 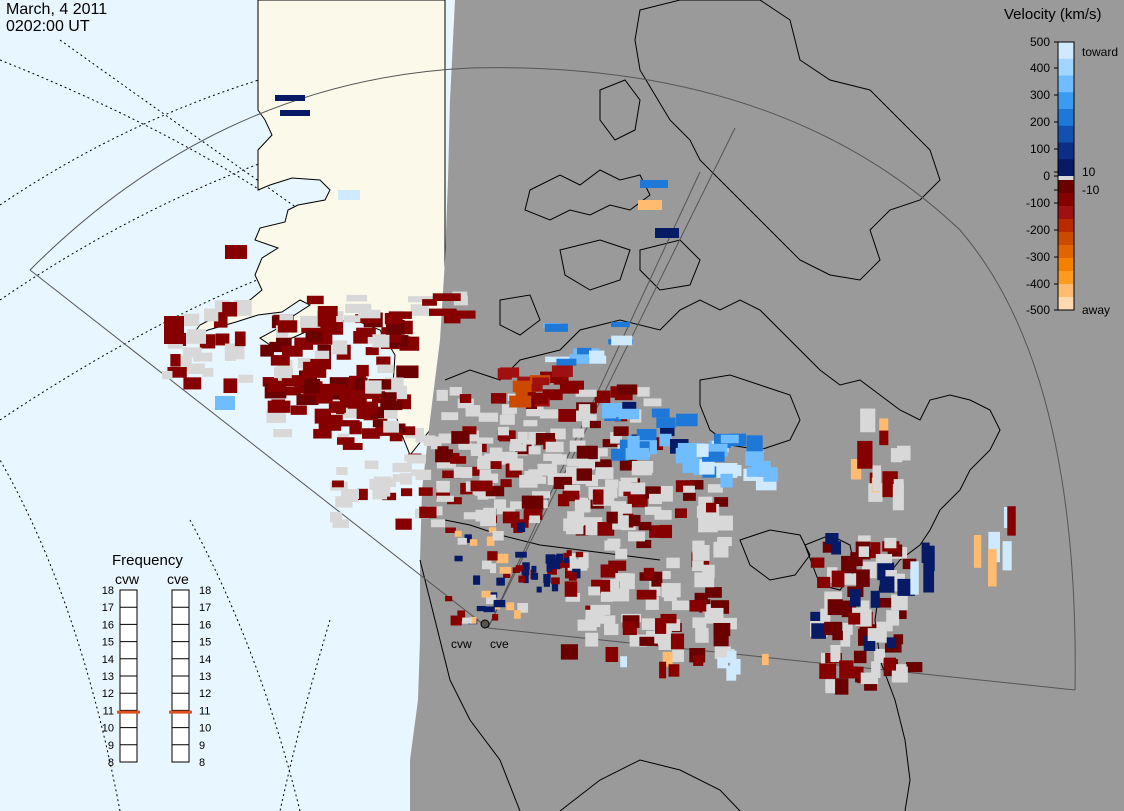 What do you see at coordinates (1046, 176) in the screenshot?
I see `colorbar-tick-label: 0` at bounding box center [1046, 176].